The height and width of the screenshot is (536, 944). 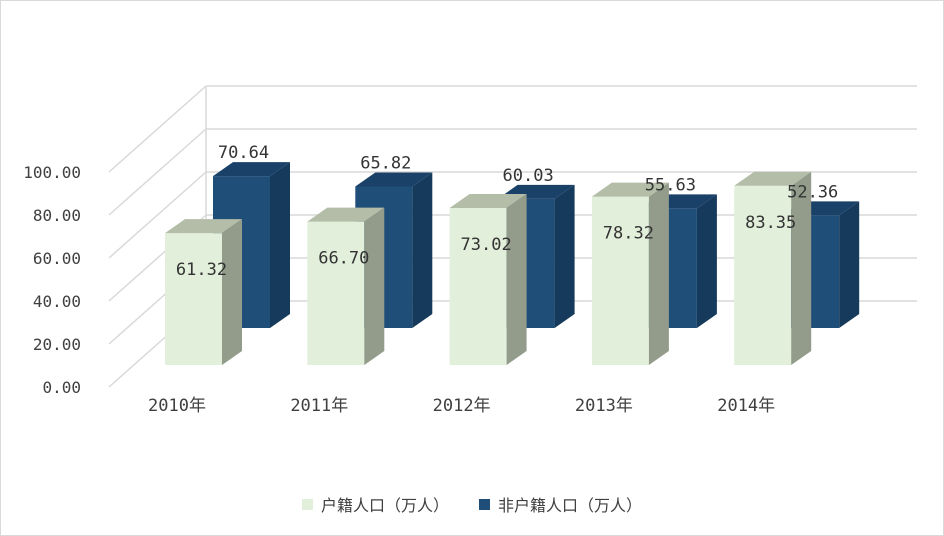 What do you see at coordinates (177, 406) in the screenshot?
I see `x-tick-label: 2010年` at bounding box center [177, 406].